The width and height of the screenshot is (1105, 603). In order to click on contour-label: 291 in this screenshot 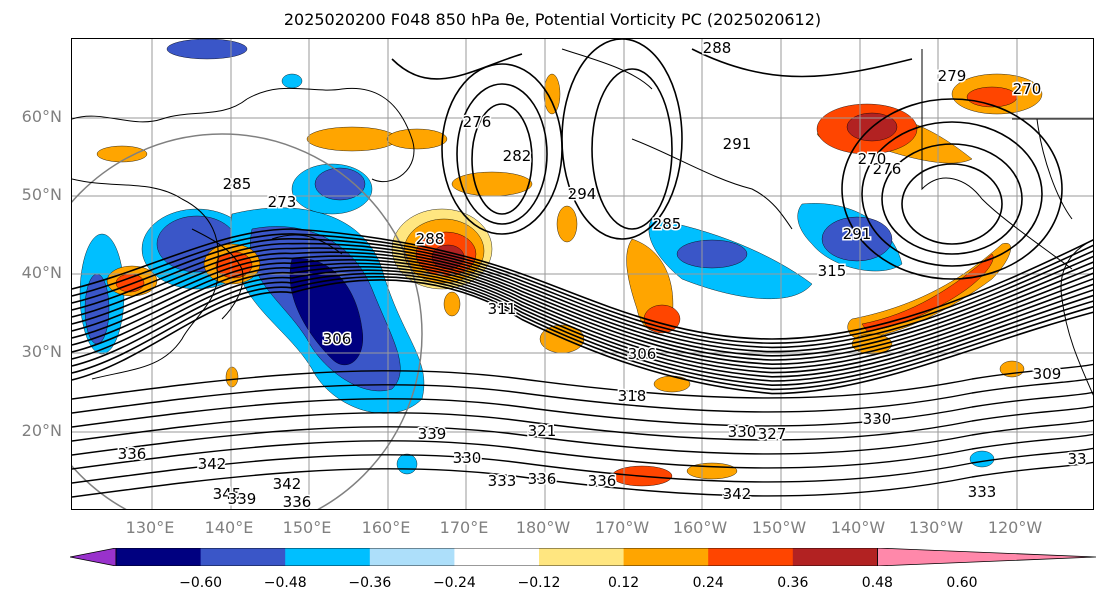, I will do `click(857, 234)`.